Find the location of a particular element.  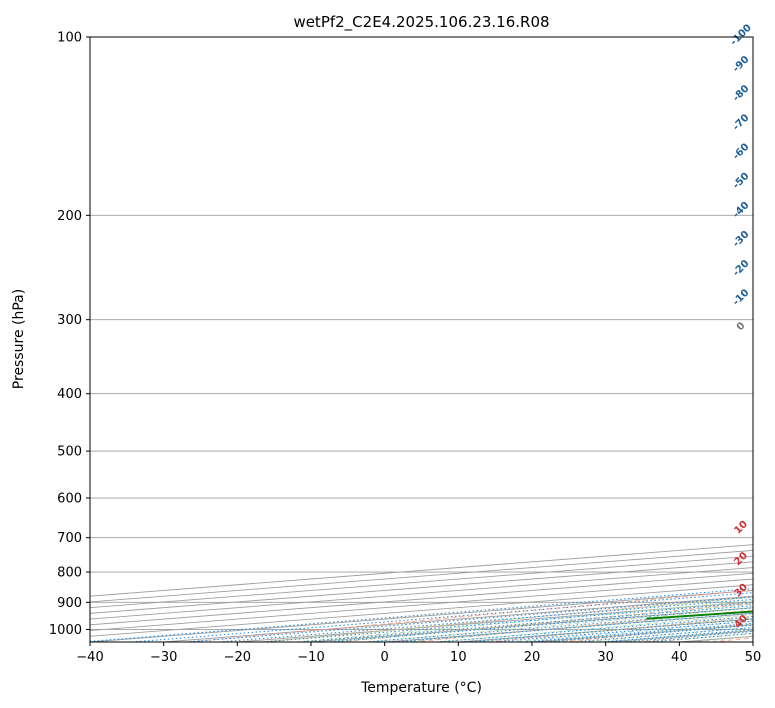

x-tick-label: −30 is located at coordinates (163, 657).